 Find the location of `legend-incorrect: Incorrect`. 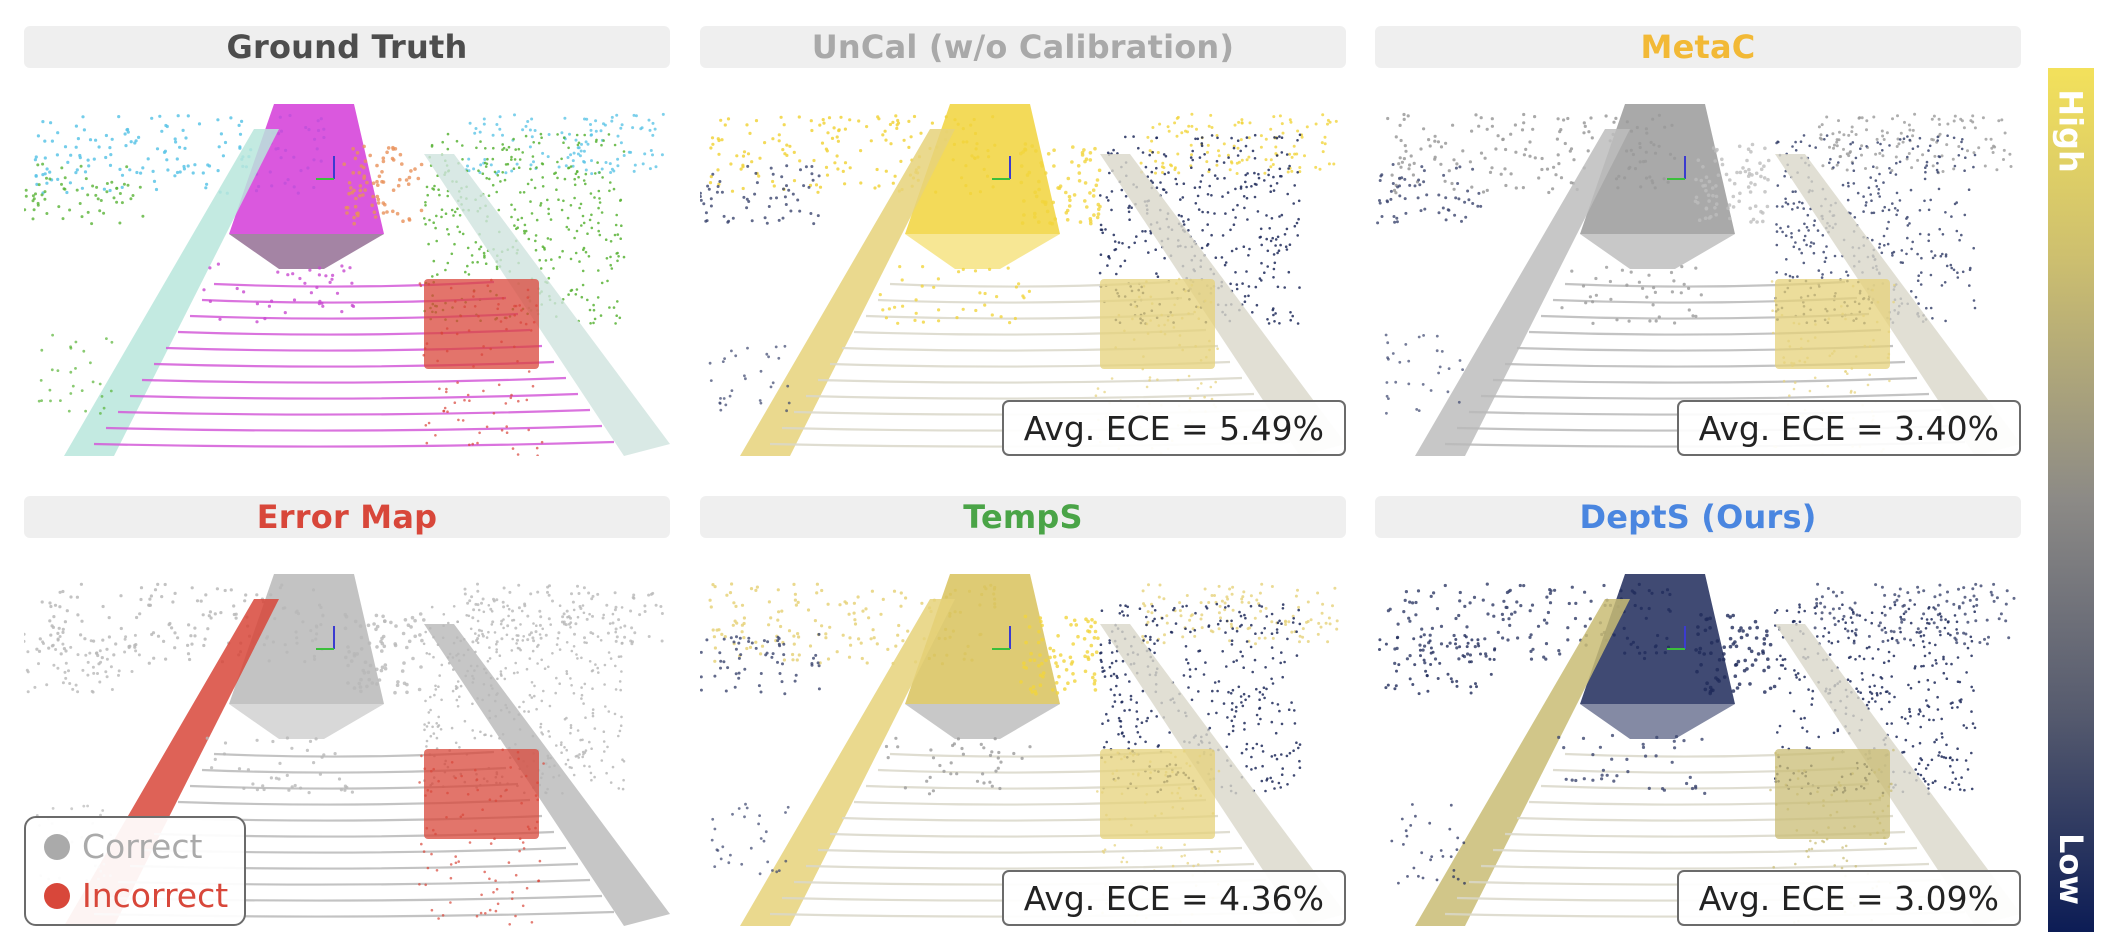

legend-incorrect: Incorrect is located at coordinates (144, 895).